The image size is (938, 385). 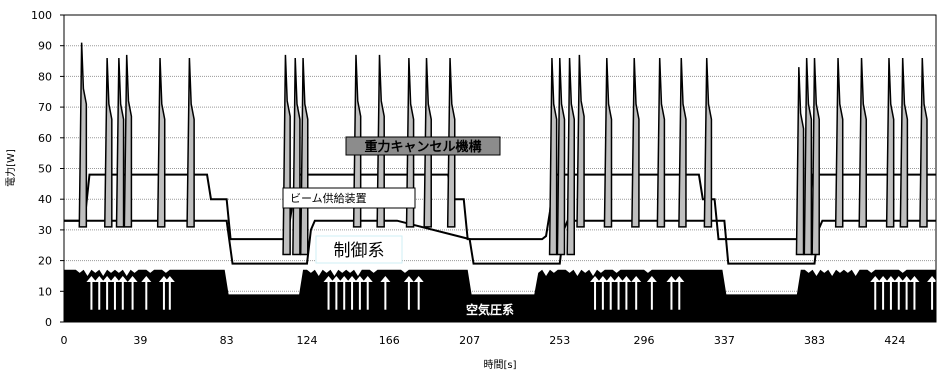 I want to click on control-annotation: 制御系, so click(x=359, y=249).